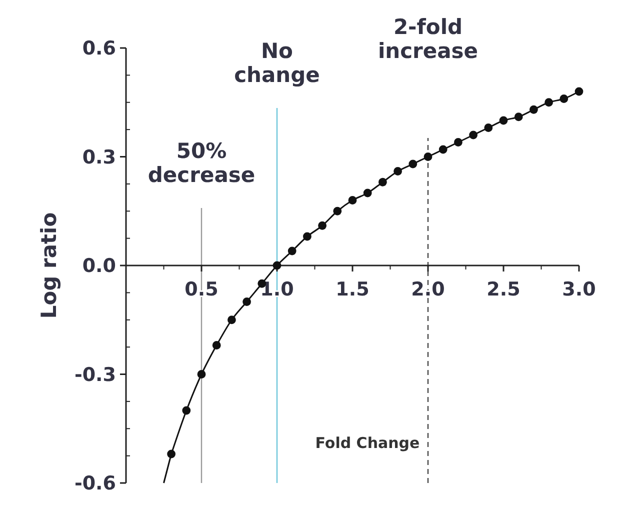 The image size is (623, 522). I want to click on x-tick-label: 3.0, so click(579, 289).